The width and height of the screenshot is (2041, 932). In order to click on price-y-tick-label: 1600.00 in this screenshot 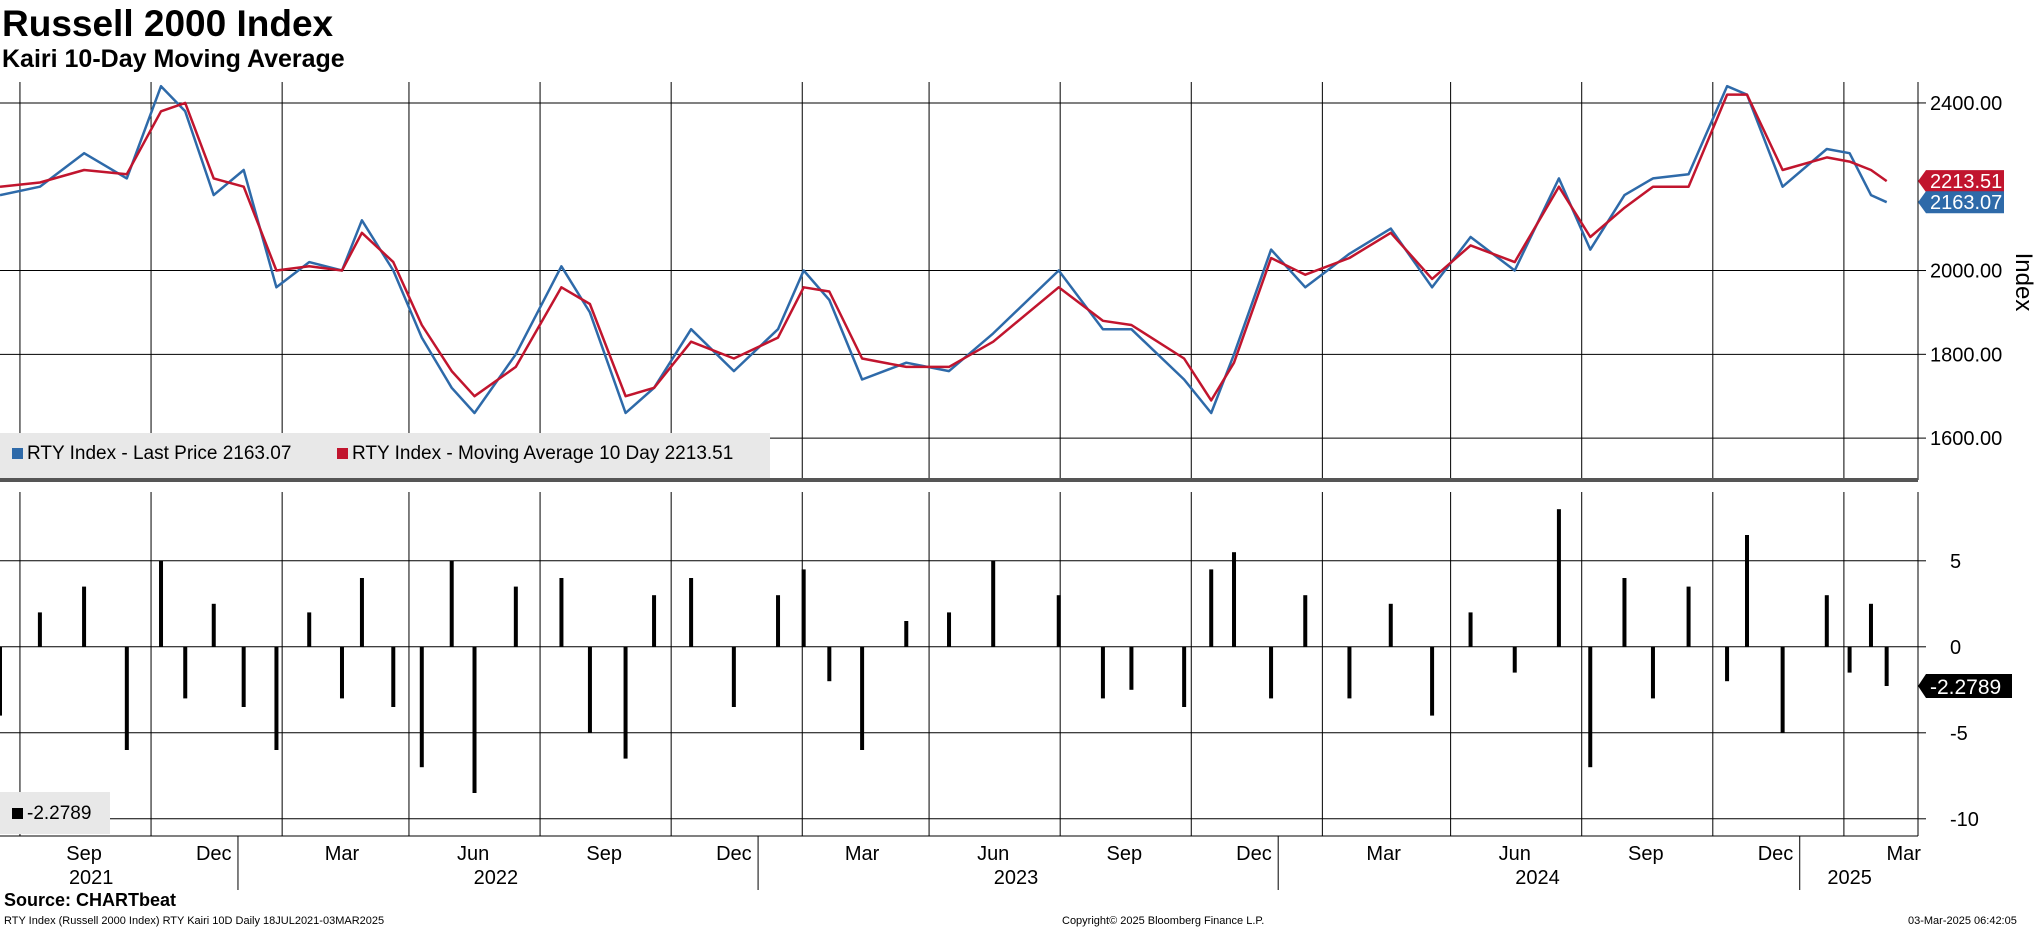, I will do `click(1966, 439)`.